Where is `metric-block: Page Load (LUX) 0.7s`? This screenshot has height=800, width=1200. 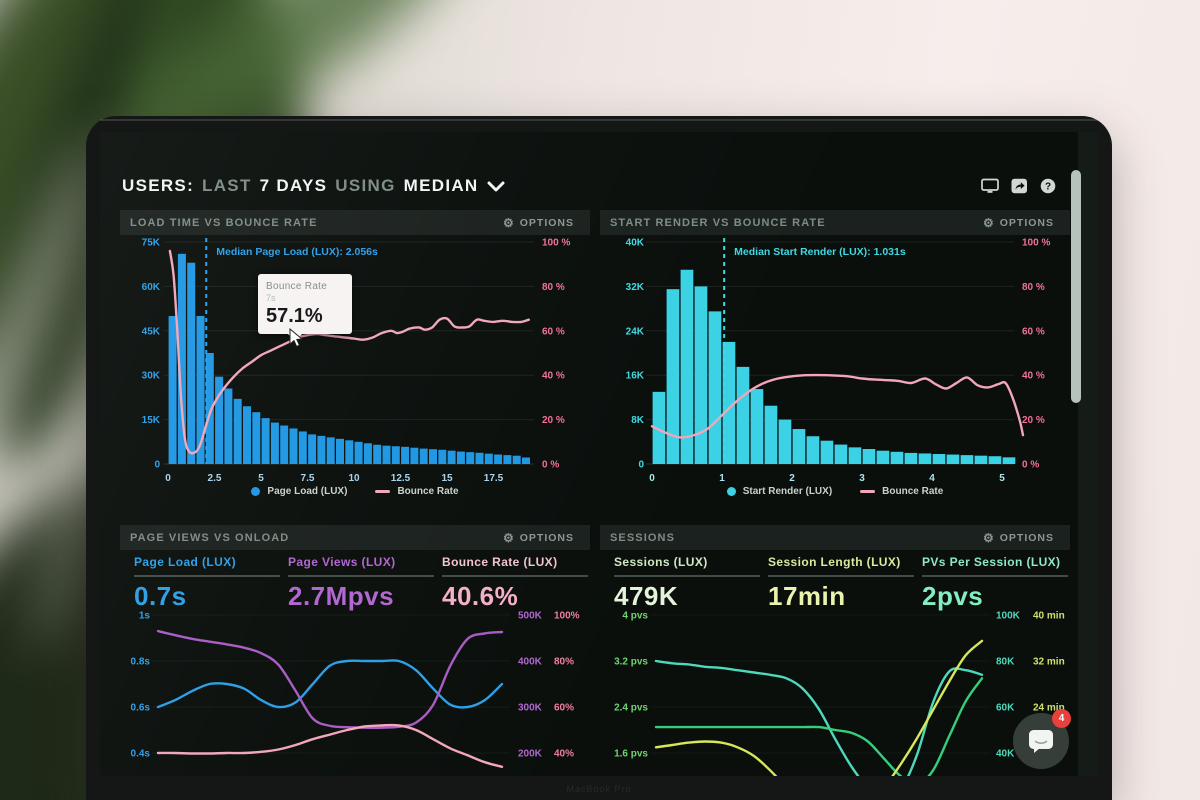 metric-block: Page Load (LUX) 0.7s is located at coordinates (207, 583).